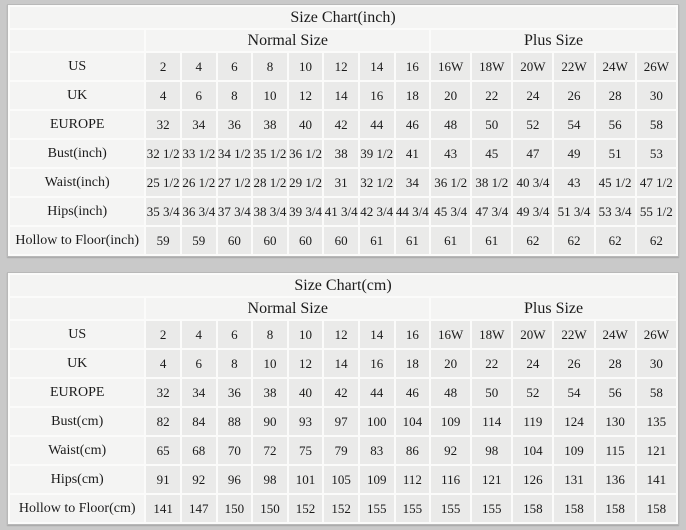 The image size is (686, 530). Describe the element at coordinates (270, 392) in the screenshot. I see `size-cell: 38` at that location.